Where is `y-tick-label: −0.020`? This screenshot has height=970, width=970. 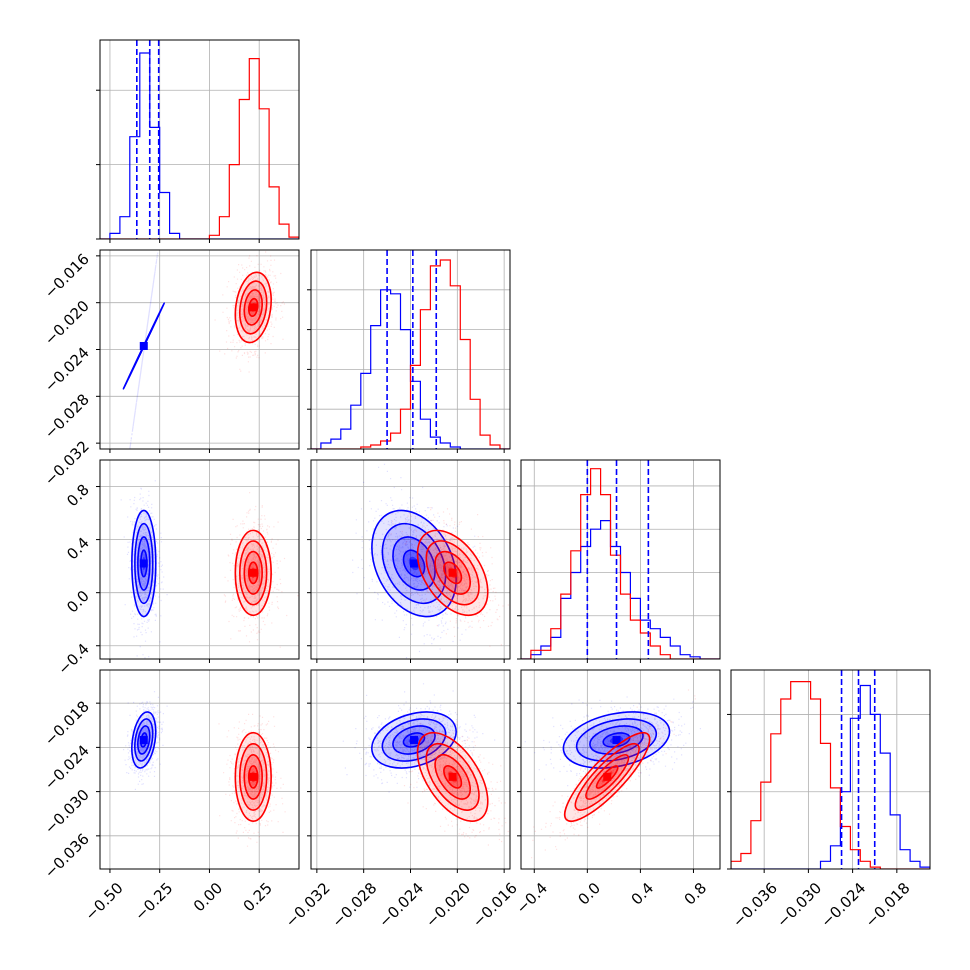
y-tick-label: −0.020 is located at coordinates (67, 323).